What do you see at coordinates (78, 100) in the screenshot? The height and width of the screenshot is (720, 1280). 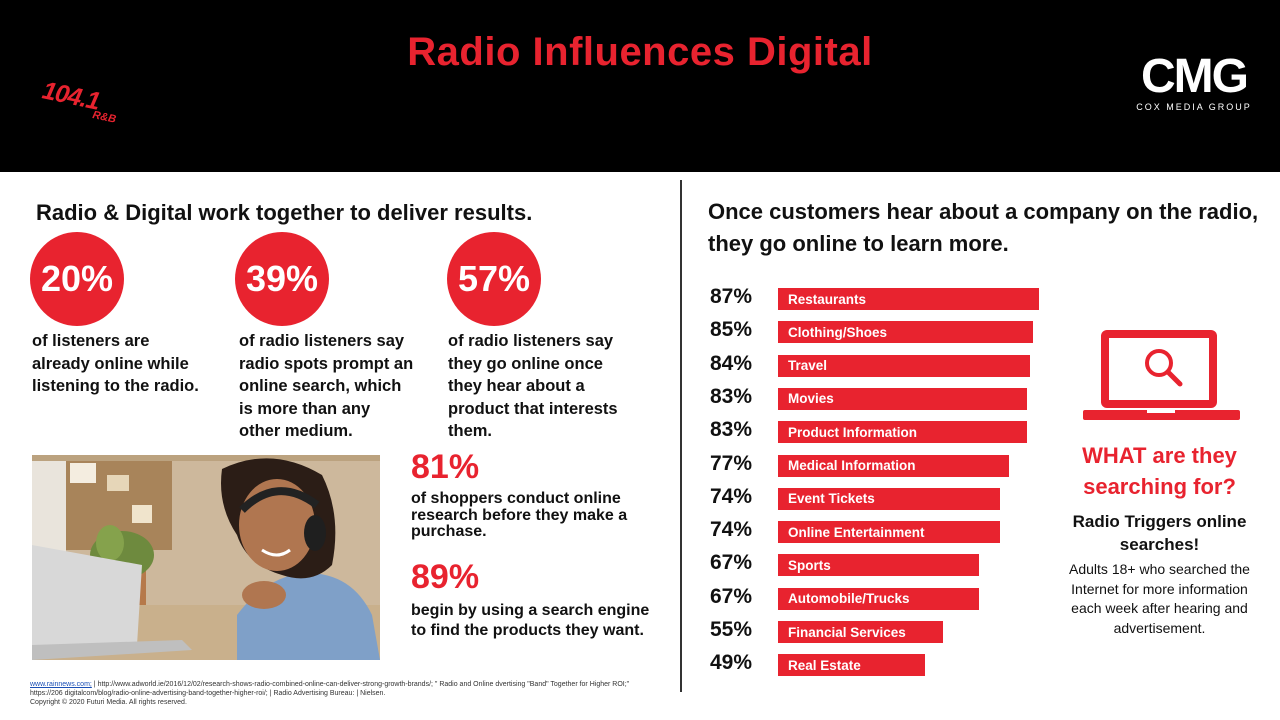 I see `station-logo: 104.1 R&B` at bounding box center [78, 100].